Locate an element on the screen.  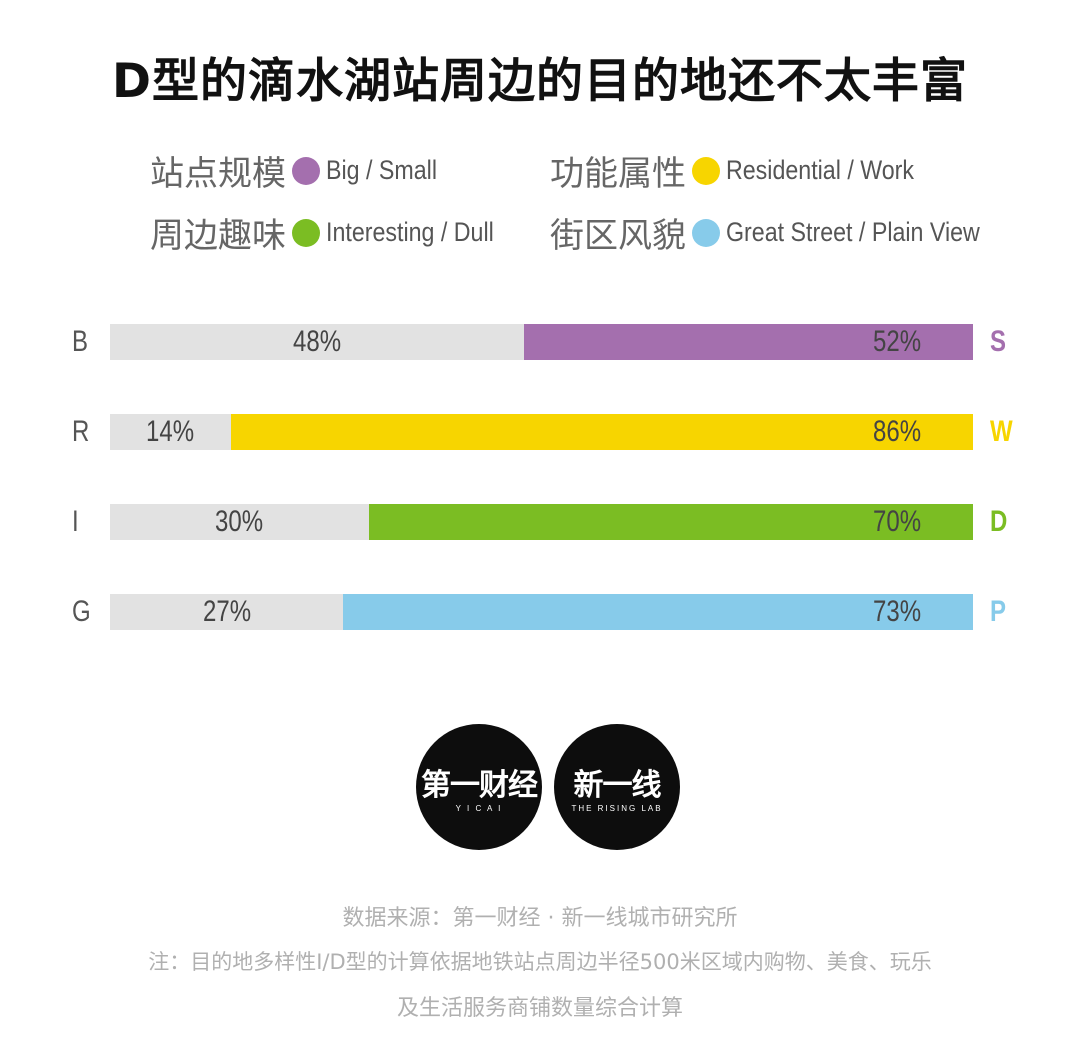
legend-item-interest: 周边趣味 Interesting / Dull is located at coordinates (335, 232).